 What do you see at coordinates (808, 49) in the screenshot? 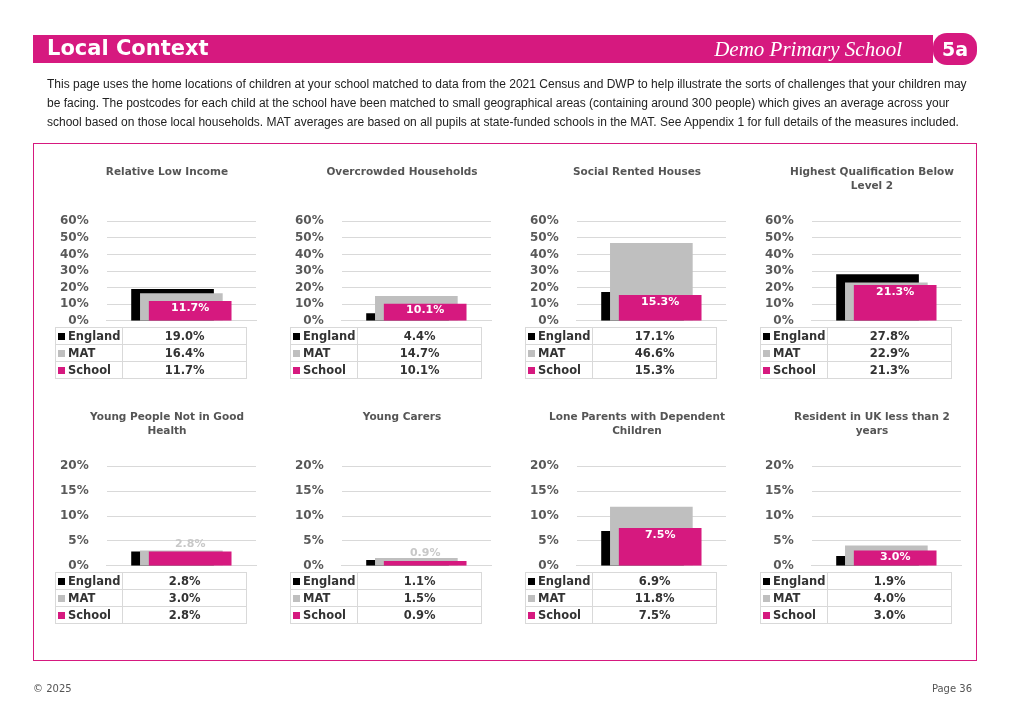
I see `text: Demo Primary School` at bounding box center [808, 49].